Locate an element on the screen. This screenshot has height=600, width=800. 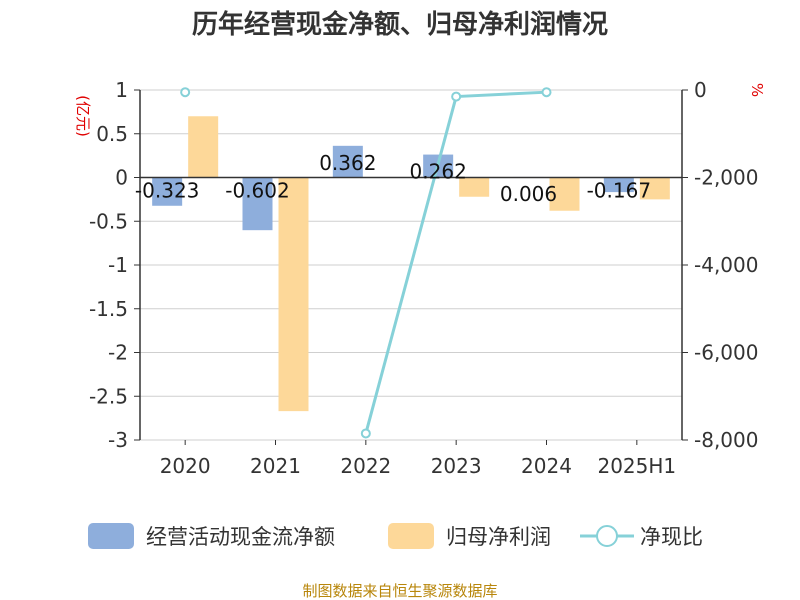
x-tick-label: 2024 is located at coordinates (546, 466).